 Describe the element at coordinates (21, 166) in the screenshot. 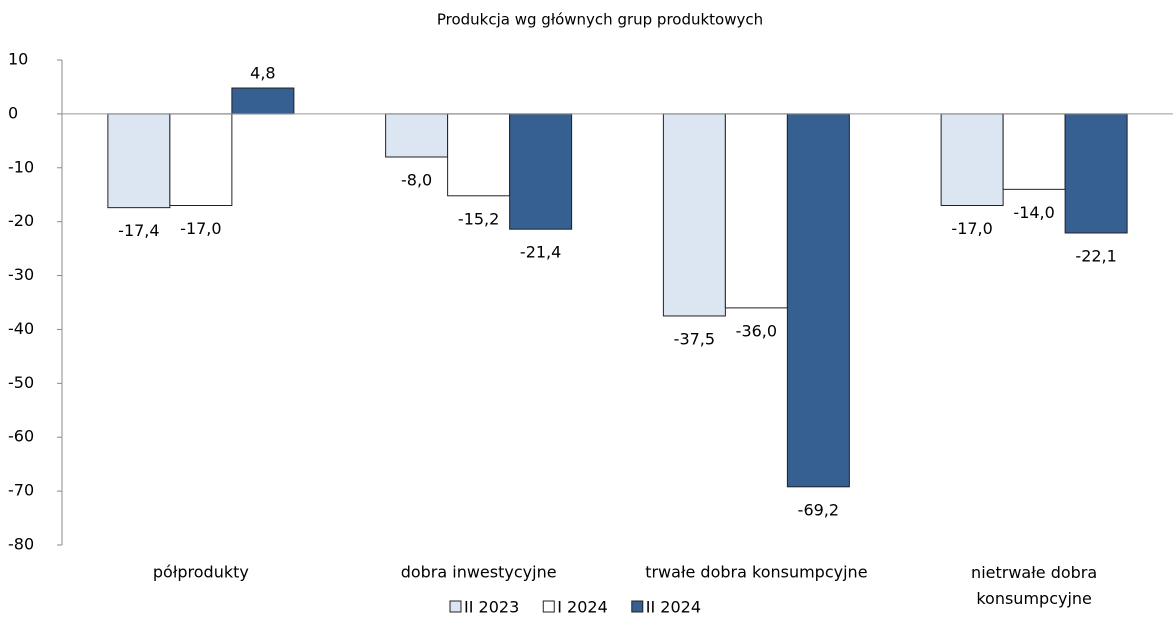

I see `y-tick-label: -10` at that location.